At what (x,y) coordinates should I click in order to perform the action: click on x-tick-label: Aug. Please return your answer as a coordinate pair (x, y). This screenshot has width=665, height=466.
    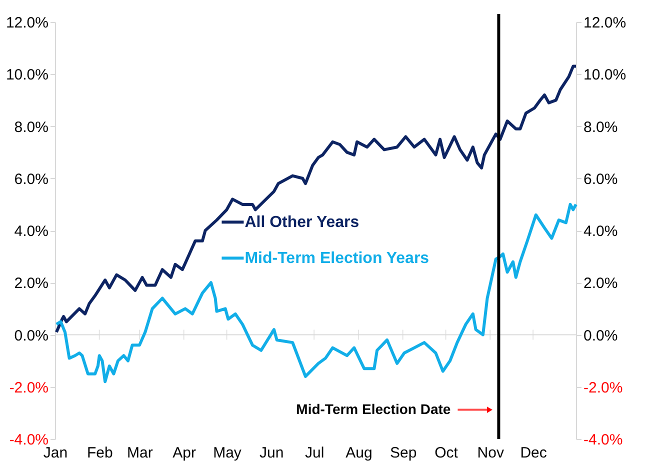
    Looking at the image, I should click on (359, 453).